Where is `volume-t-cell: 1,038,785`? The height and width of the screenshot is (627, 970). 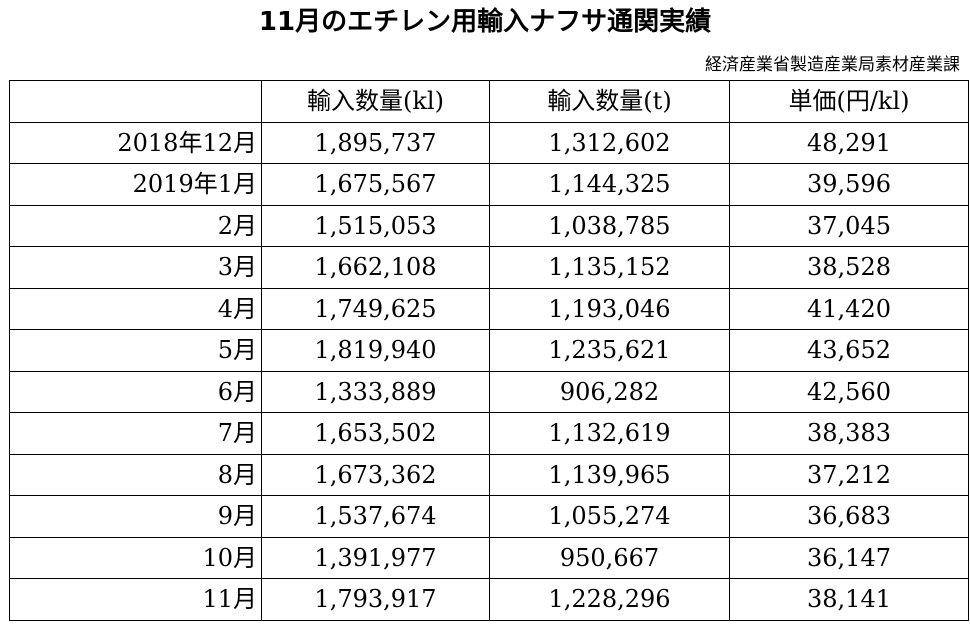
volume-t-cell: 1,038,785 is located at coordinates (609, 225).